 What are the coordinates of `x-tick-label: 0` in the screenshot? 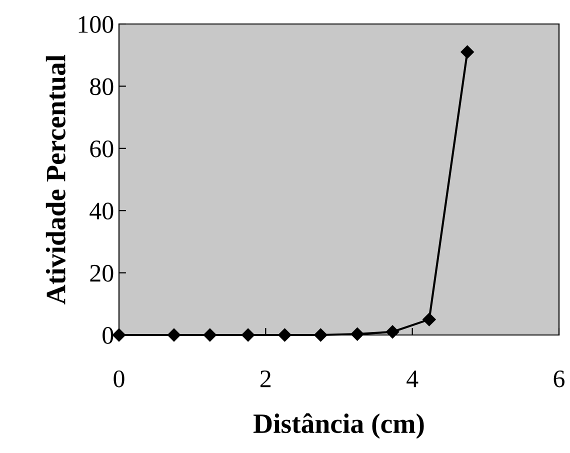 It's located at (119, 379).